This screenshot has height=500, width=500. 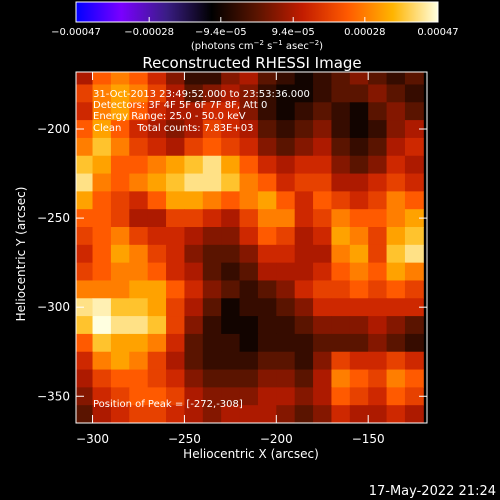 I want to click on info-line-energy: Energy Range: 25.0 - 50.0 keV, so click(x=169, y=116).